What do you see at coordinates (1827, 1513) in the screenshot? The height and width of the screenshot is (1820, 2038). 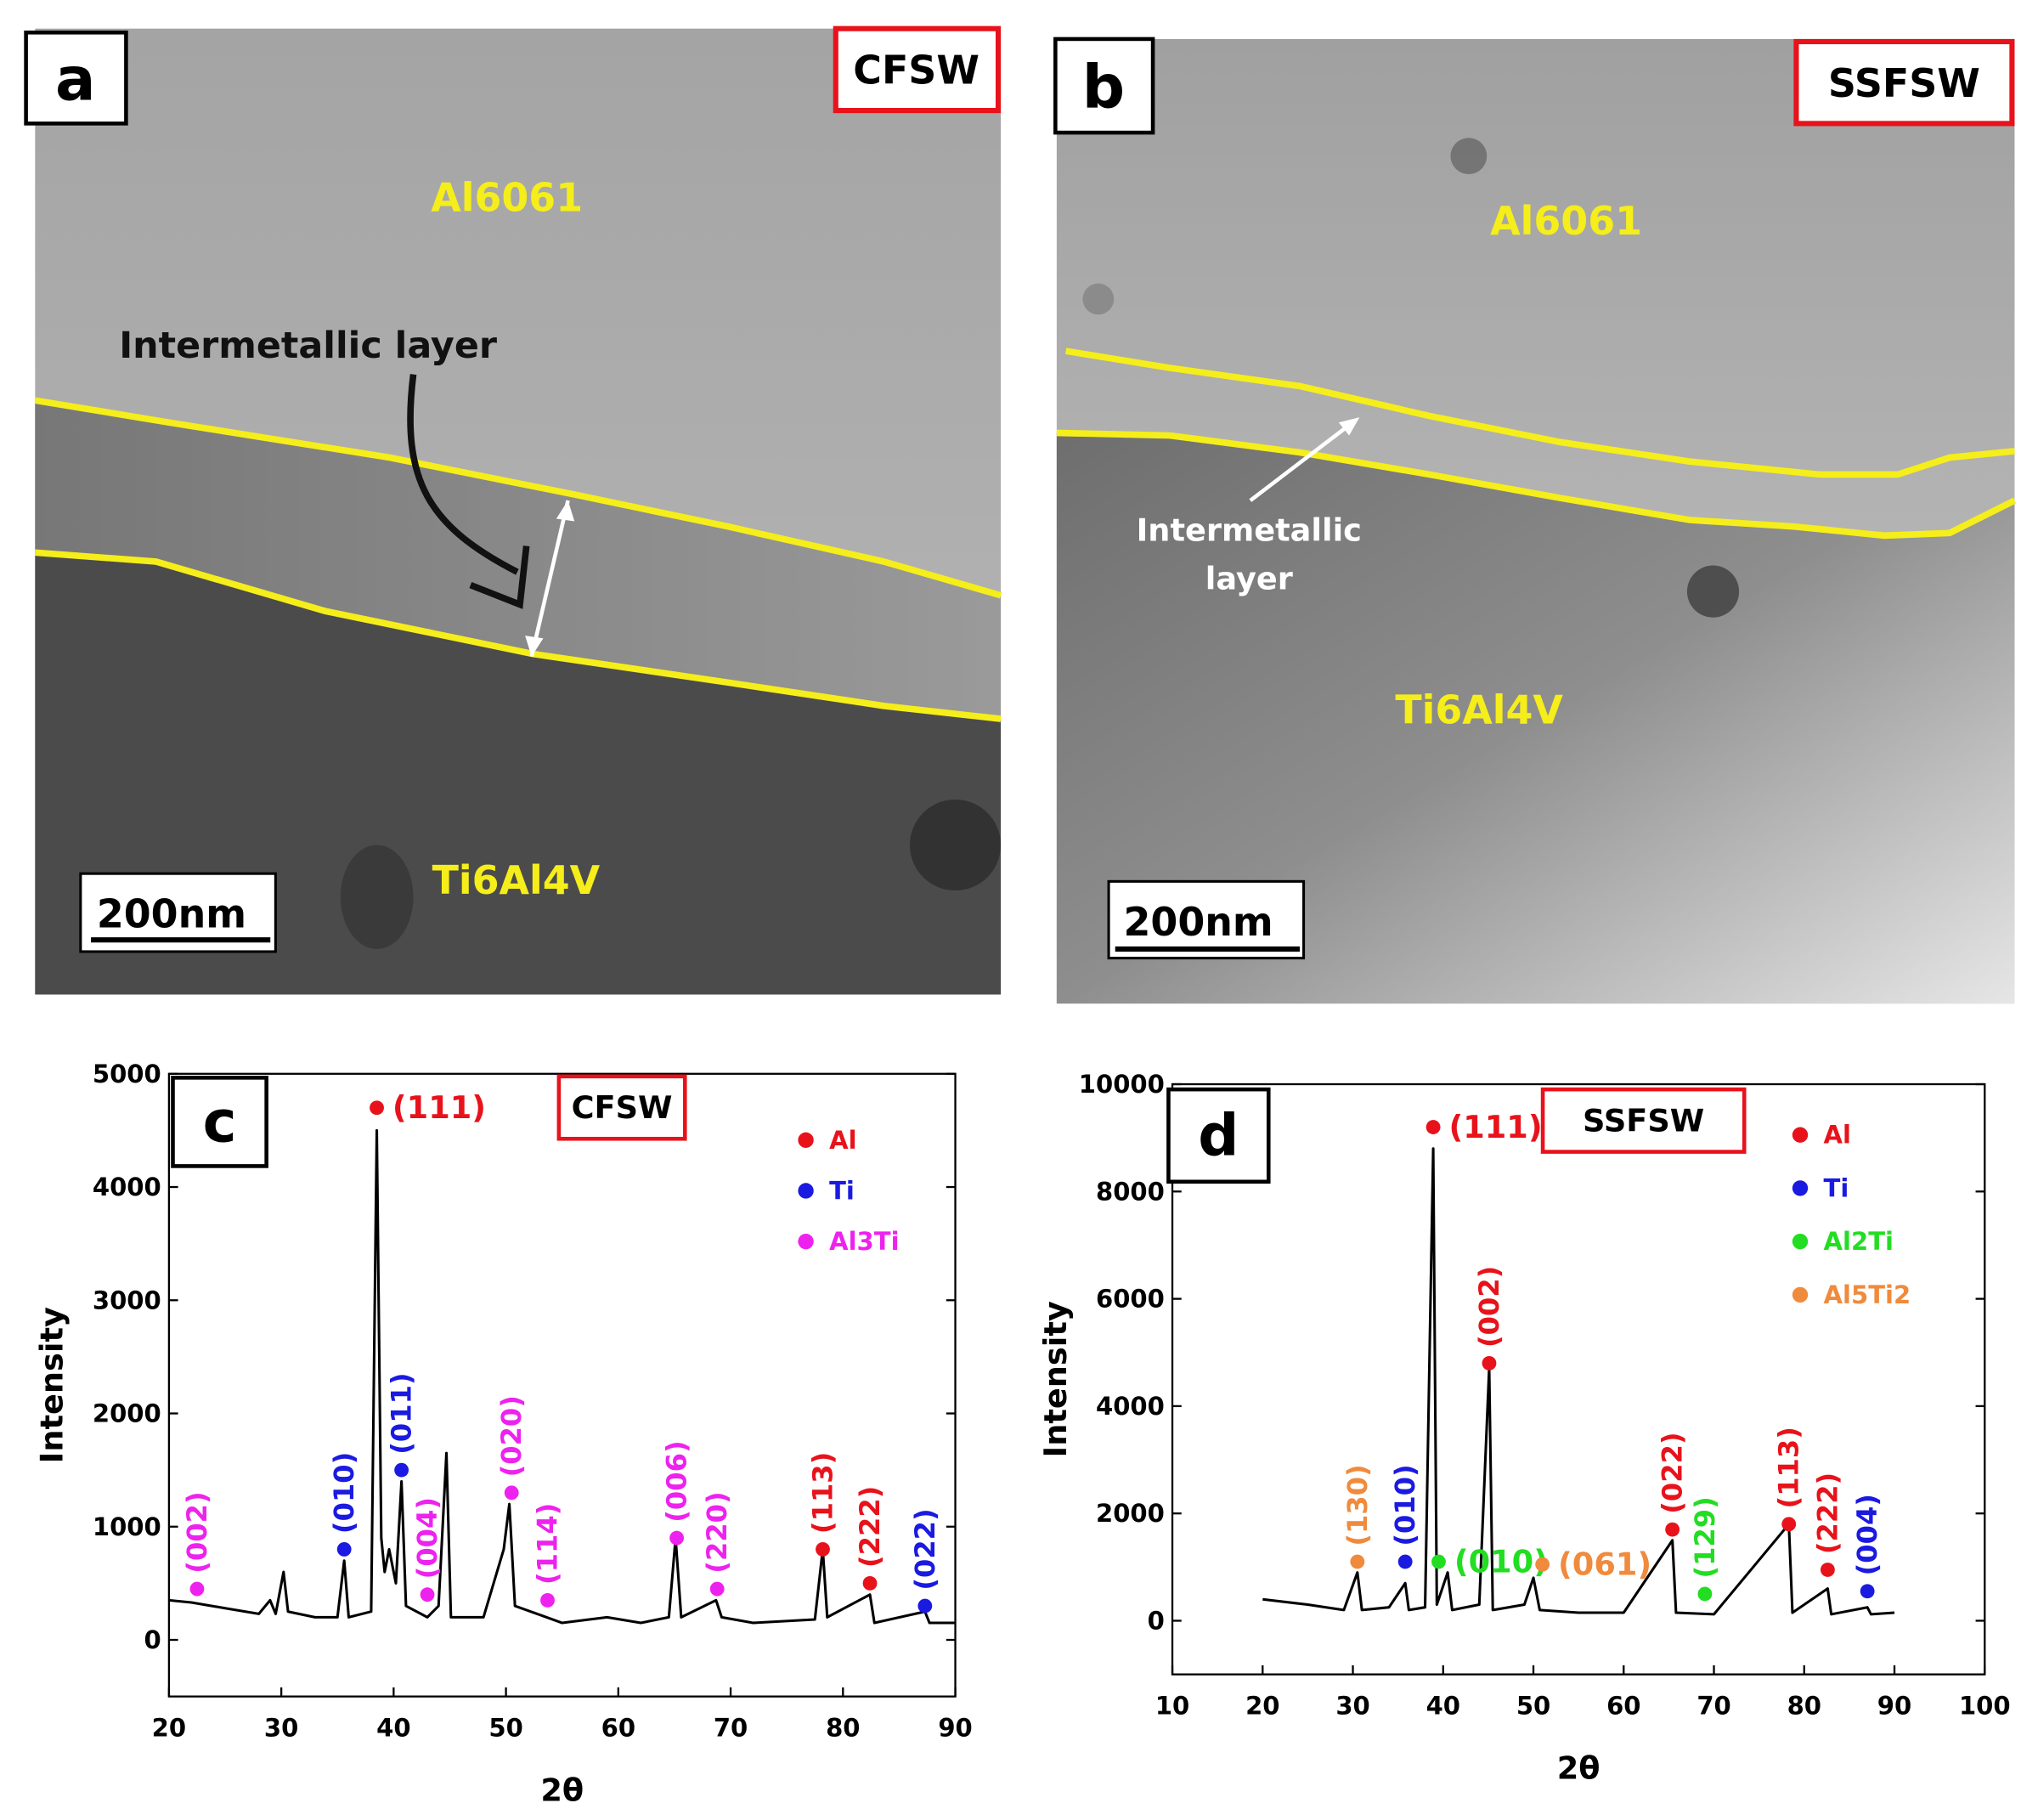 I see `peak-label: (222)` at bounding box center [1827, 1513].